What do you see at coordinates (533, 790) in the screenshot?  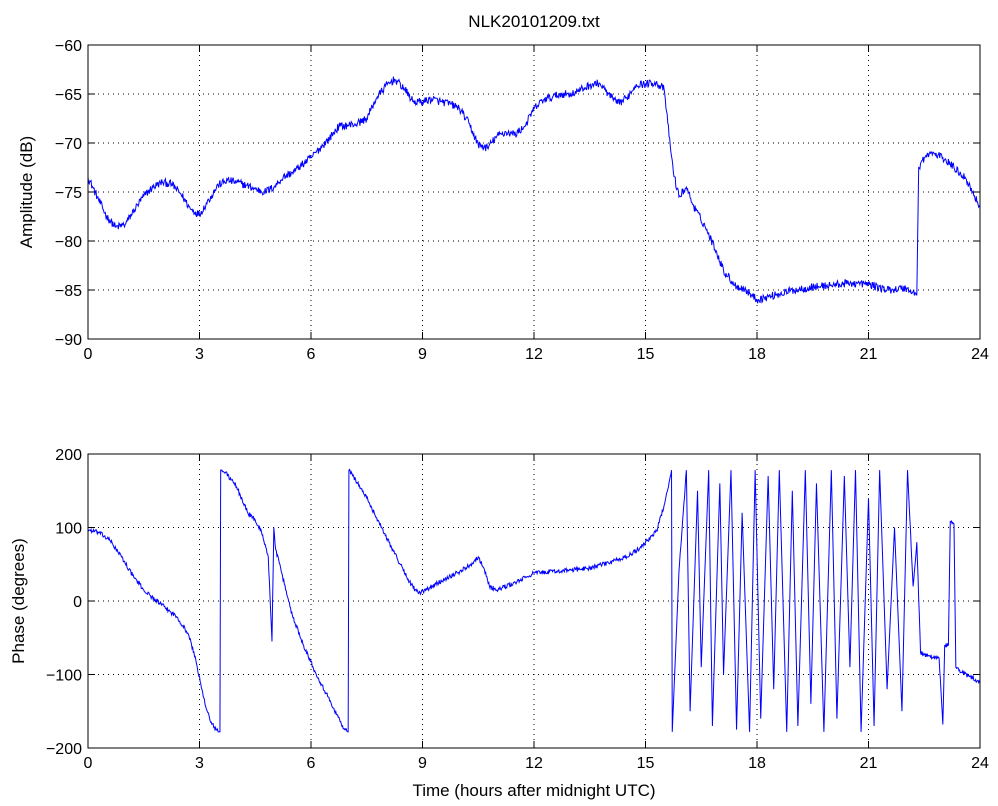 I see `x-axis-label: Time (hours after midnight UTC)` at bounding box center [533, 790].